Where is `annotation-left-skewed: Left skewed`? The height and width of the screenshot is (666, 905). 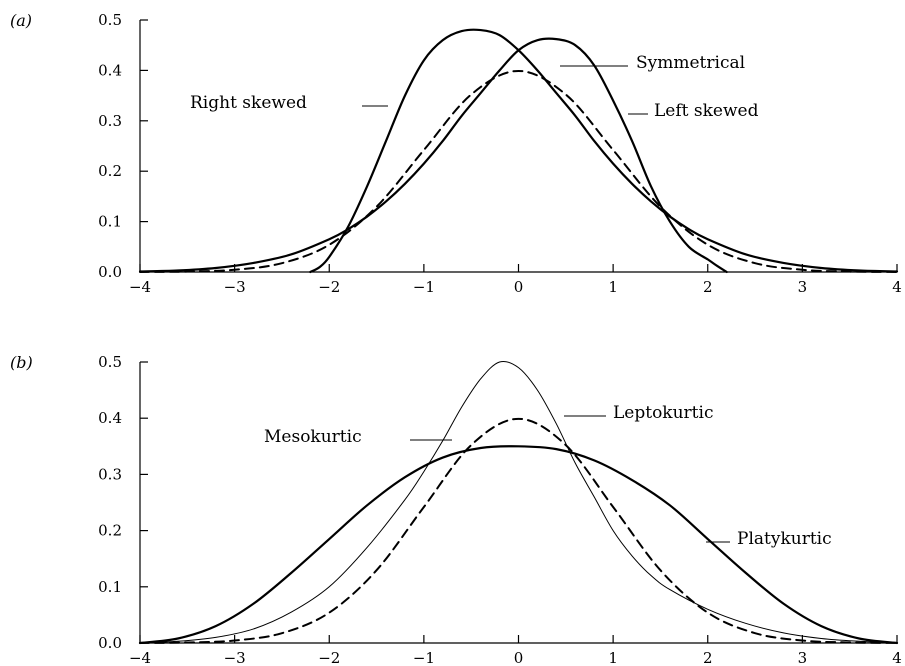 annotation-left-skewed: Left skewed is located at coordinates (706, 111).